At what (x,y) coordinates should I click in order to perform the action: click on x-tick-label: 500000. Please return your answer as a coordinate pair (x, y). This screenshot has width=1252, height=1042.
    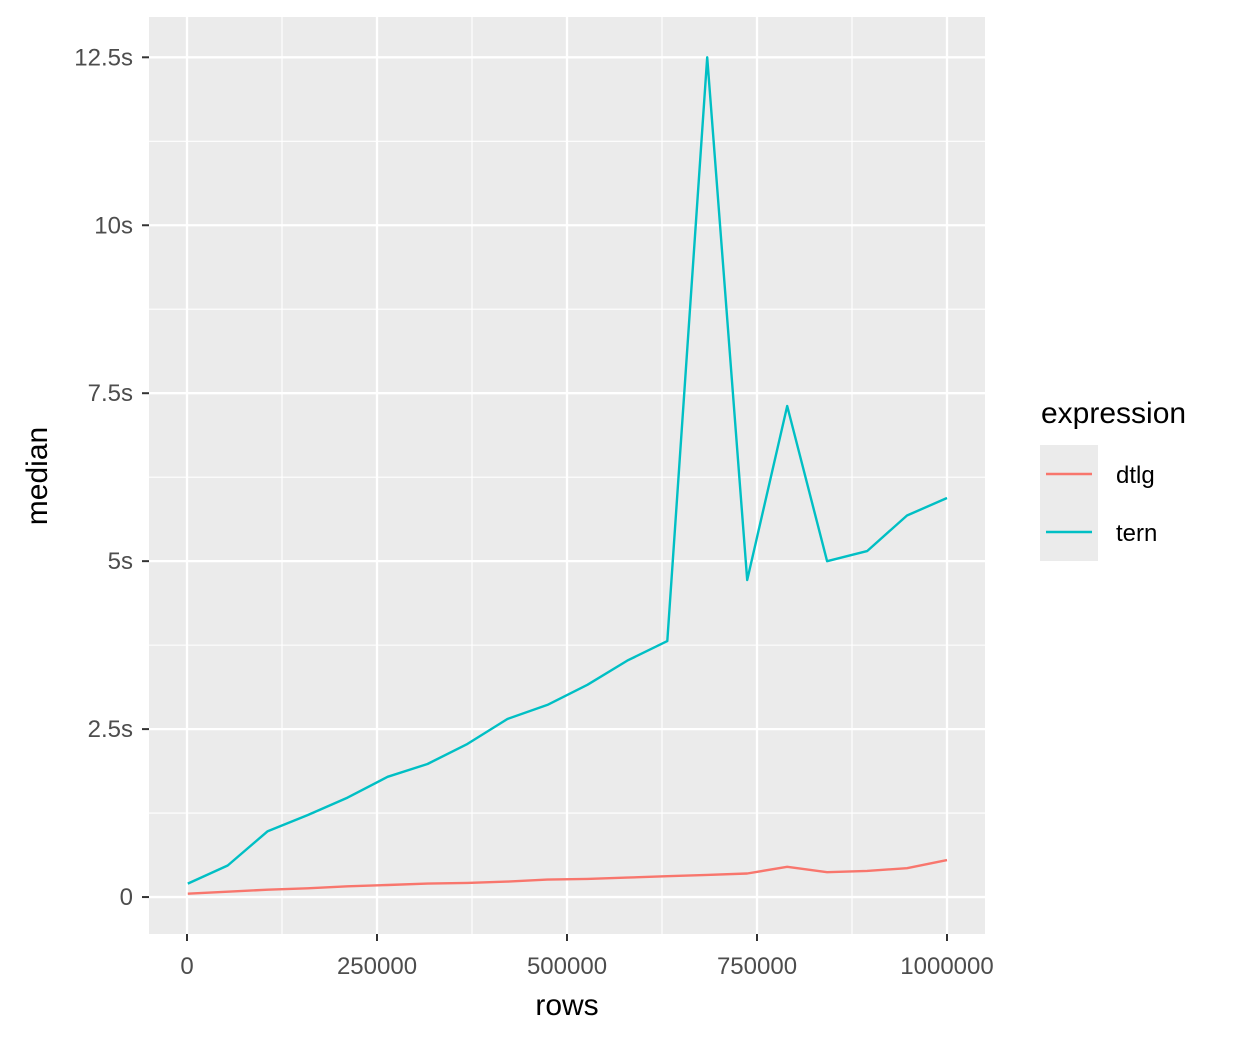
    Looking at the image, I should click on (567, 966).